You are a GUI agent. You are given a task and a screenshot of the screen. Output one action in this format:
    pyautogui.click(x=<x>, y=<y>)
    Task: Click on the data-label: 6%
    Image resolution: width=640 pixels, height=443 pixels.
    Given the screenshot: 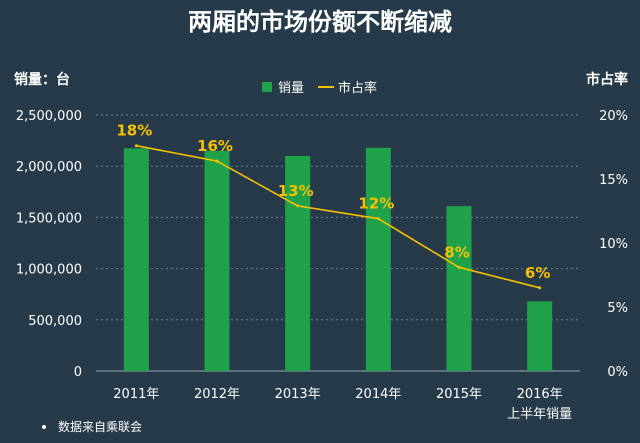 What is the action you would take?
    pyautogui.click(x=537, y=273)
    